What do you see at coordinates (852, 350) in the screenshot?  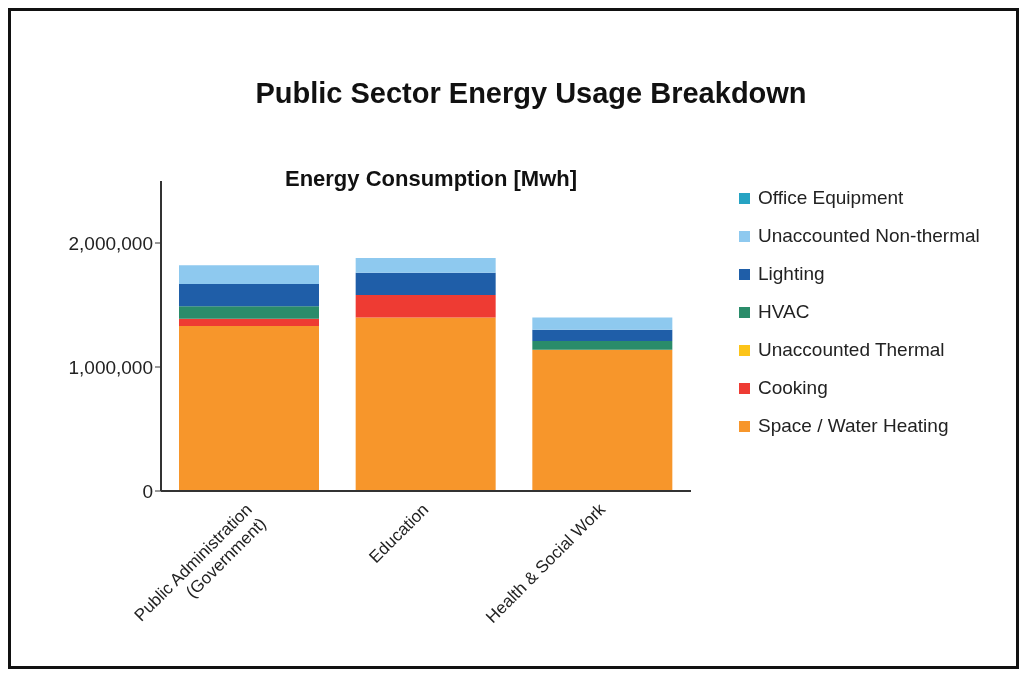 I see `legend-label: Unaccounted Thermal` at bounding box center [852, 350].